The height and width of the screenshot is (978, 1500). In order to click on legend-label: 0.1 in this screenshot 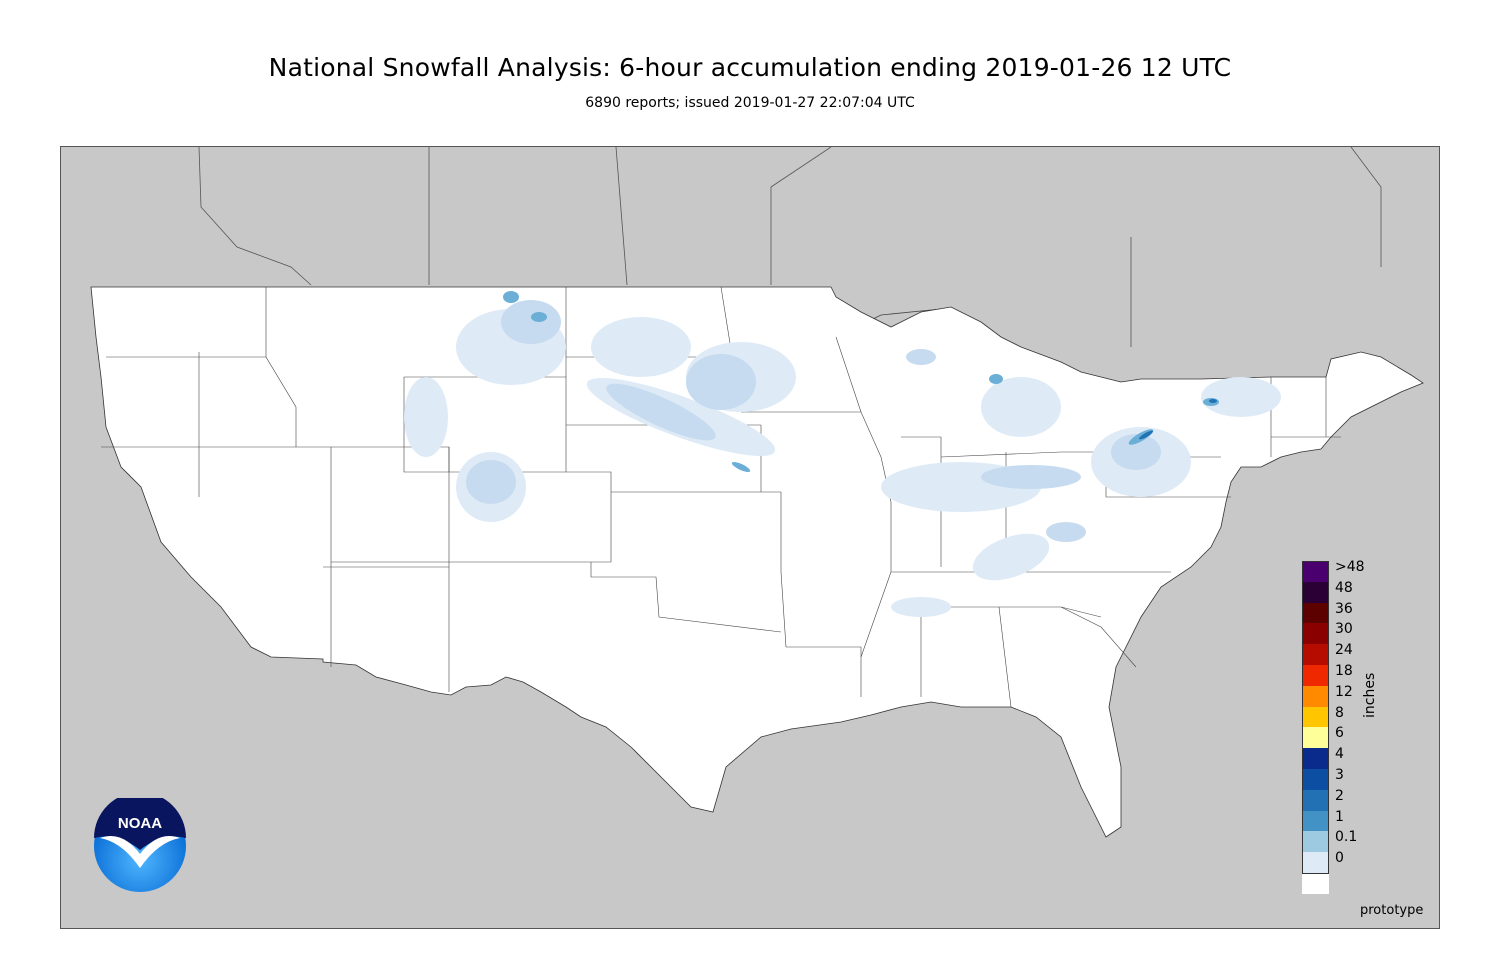, I will do `click(1346, 837)`.